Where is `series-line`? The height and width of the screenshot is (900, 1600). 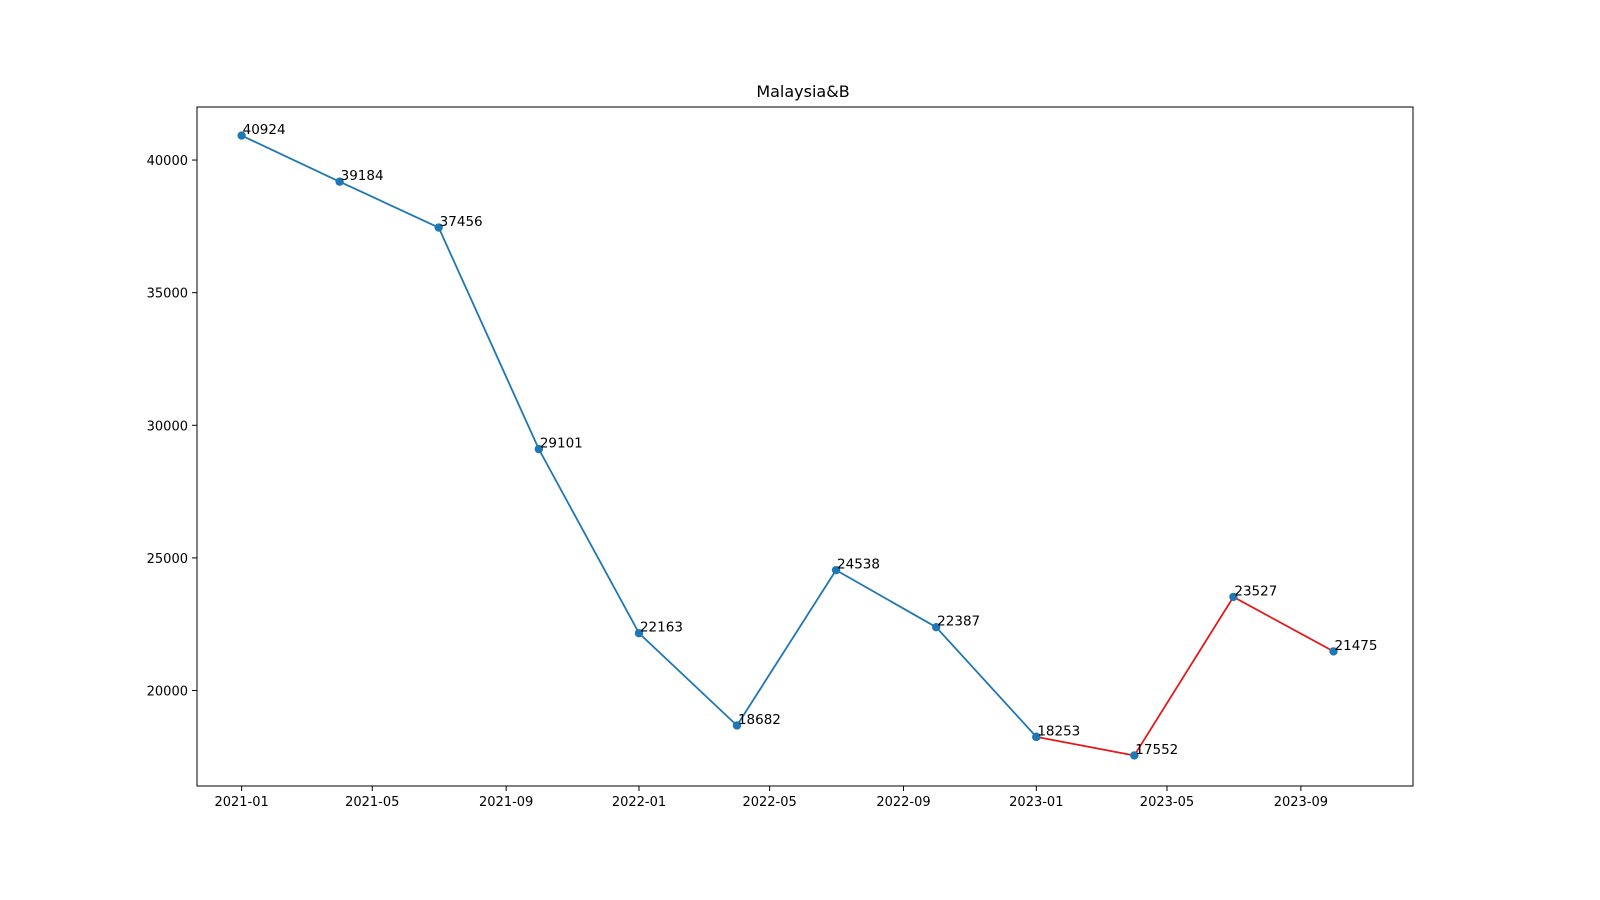
series-line is located at coordinates (1185, 676).